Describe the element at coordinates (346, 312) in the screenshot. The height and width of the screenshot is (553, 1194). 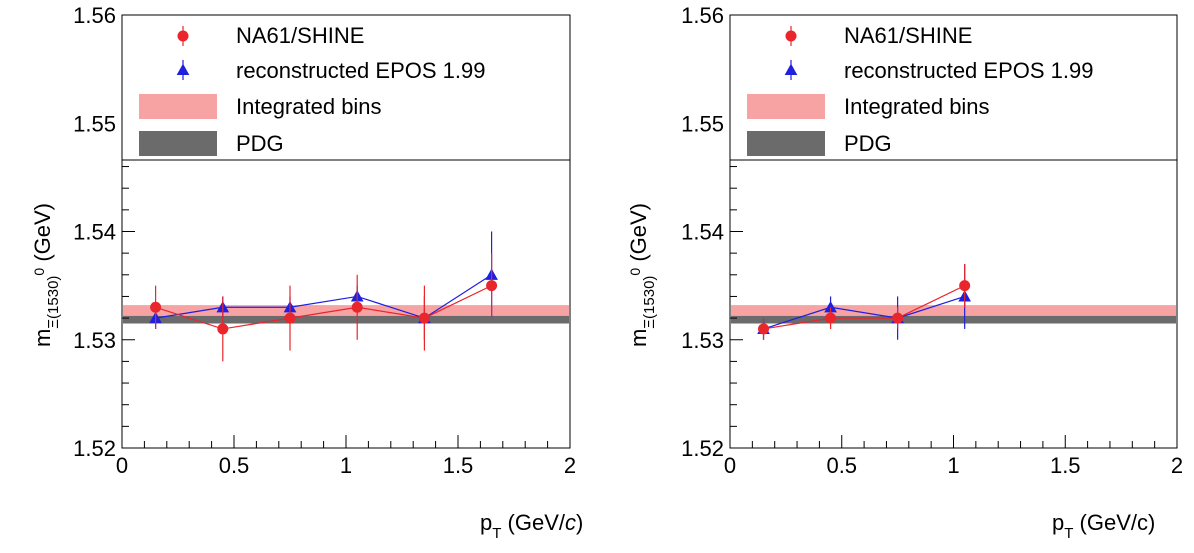
I see `integrated-bins-band` at that location.